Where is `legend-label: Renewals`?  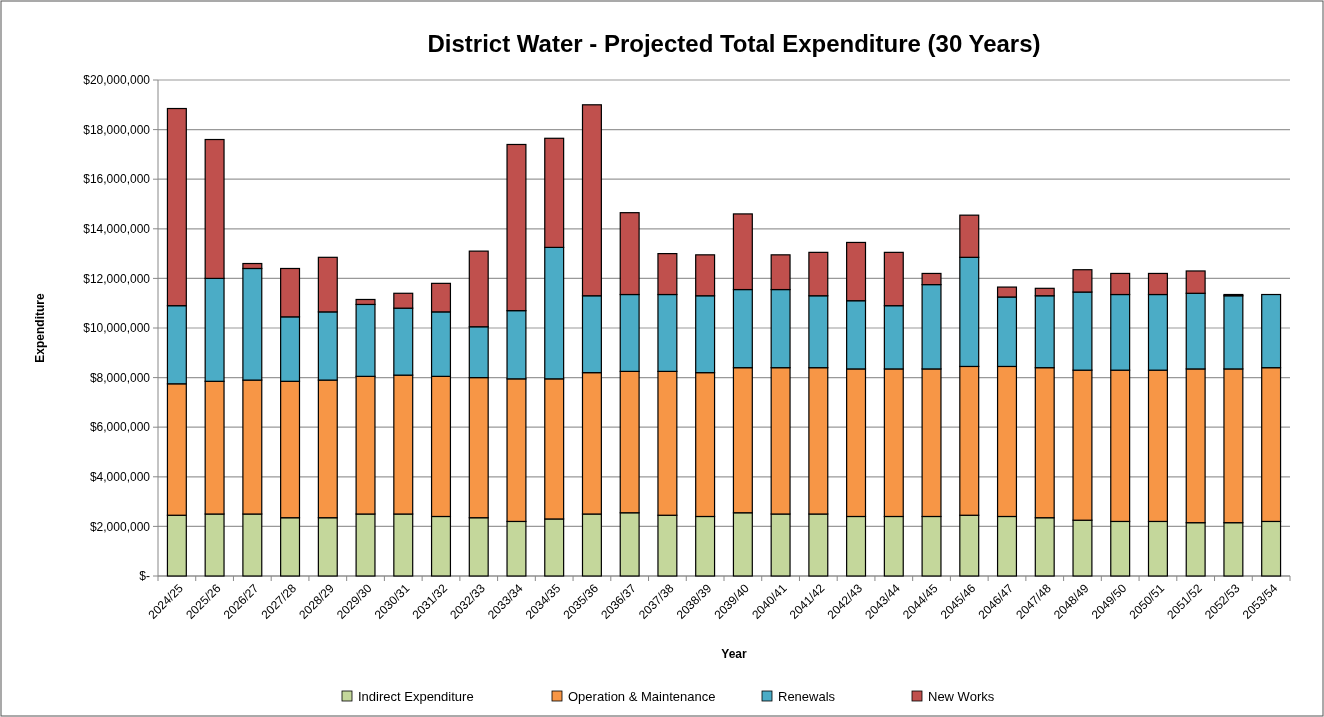 legend-label: Renewals is located at coordinates (807, 696).